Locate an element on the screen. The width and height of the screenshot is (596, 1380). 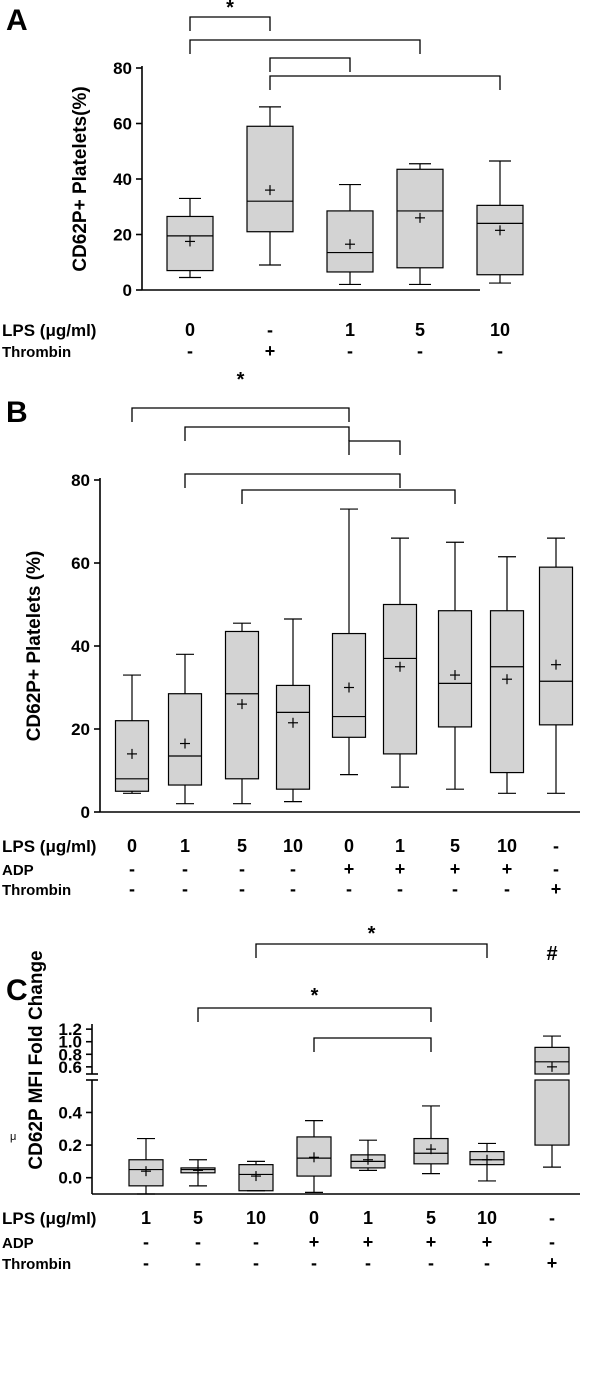
y-tick-label: 0.2 is located at coordinates (70, 1145).